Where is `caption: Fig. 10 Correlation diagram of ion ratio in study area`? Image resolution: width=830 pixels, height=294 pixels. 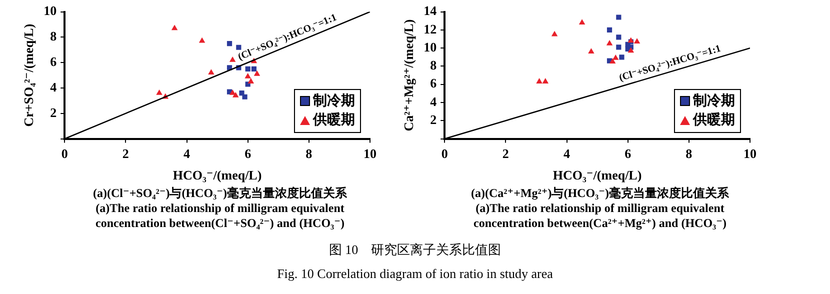 caption: Fig. 10 Correlation diagram of ion ratio in study area is located at coordinates (415, 274).